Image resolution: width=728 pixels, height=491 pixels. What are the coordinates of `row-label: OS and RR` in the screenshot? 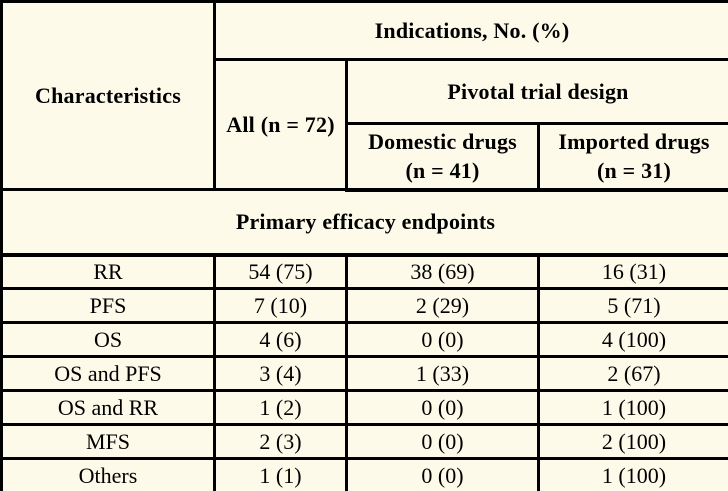 It's located at (108, 407).